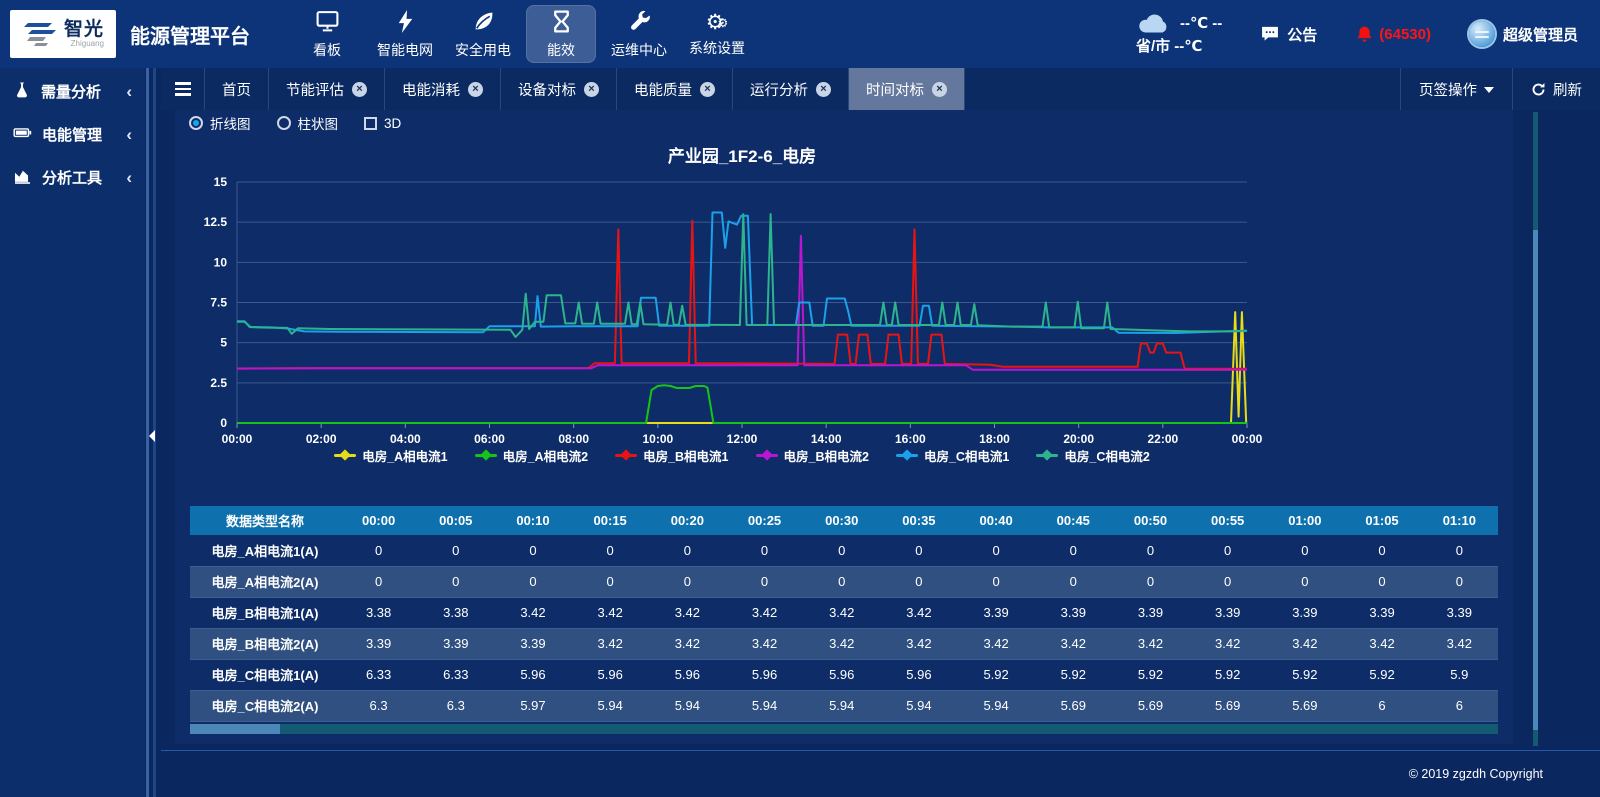 This screenshot has width=1600, height=797. Describe the element at coordinates (1475, 774) in the screenshot. I see `copyright-text: © 2019 zgzdh Copyright` at that location.